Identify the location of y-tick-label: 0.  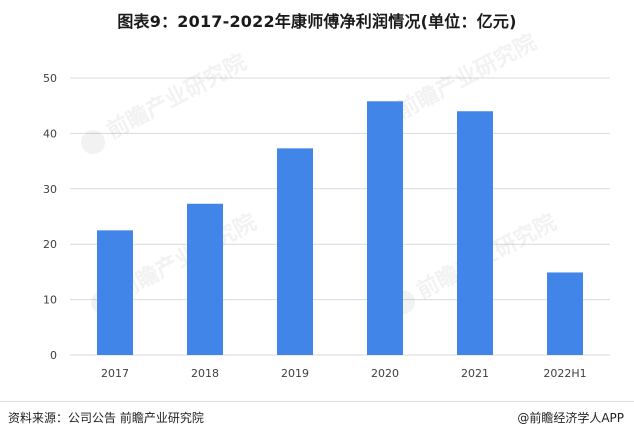
(53, 355).